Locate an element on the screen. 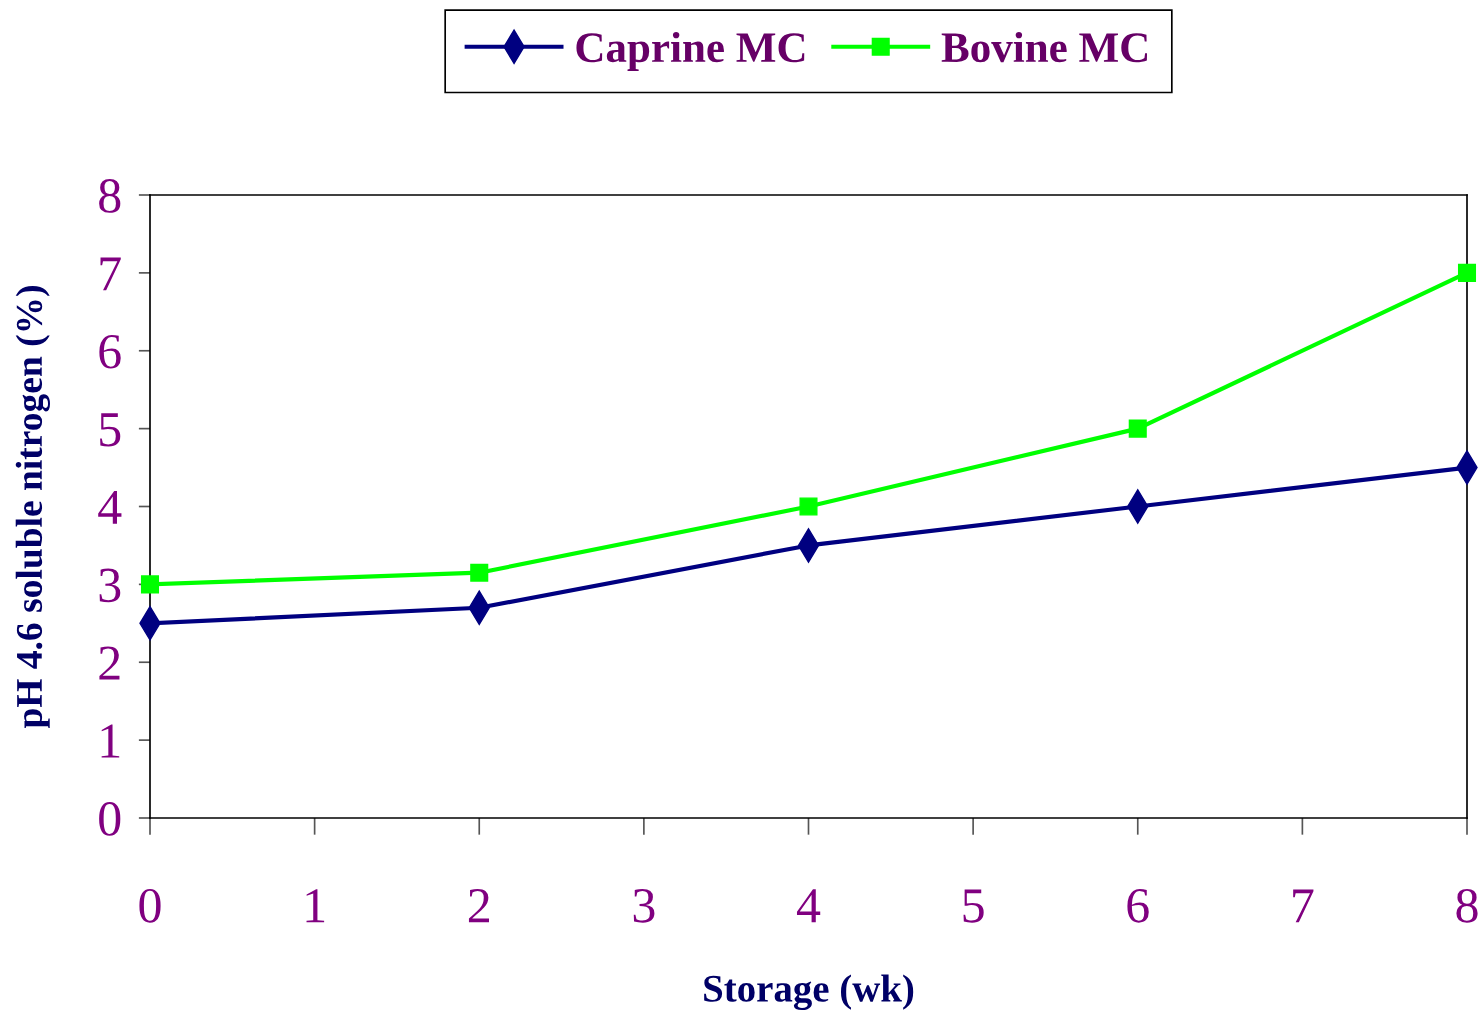  x-tick-label: 5 is located at coordinates (973, 906).